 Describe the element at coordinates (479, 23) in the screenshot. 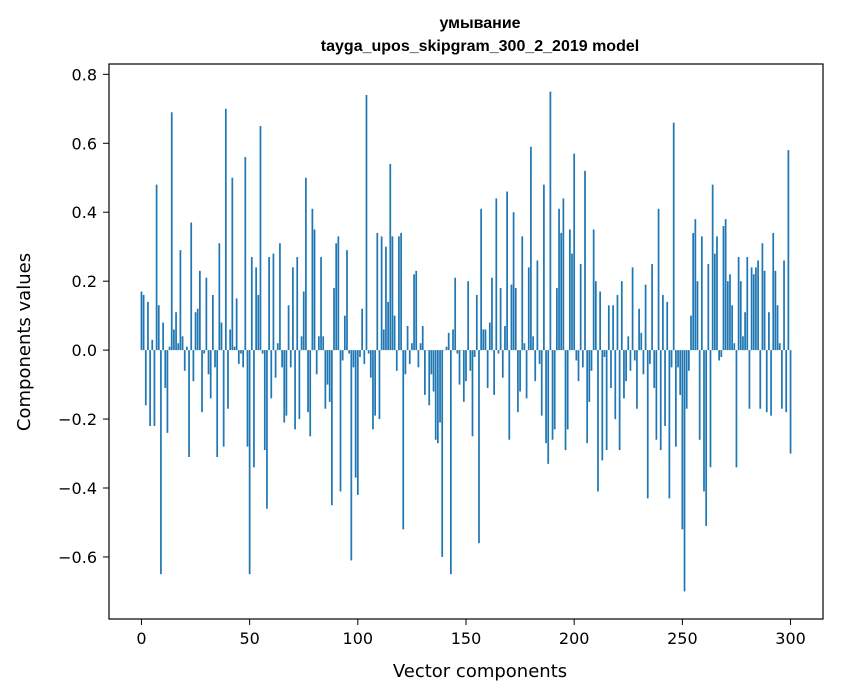

I see `chart-title: умывание` at that location.